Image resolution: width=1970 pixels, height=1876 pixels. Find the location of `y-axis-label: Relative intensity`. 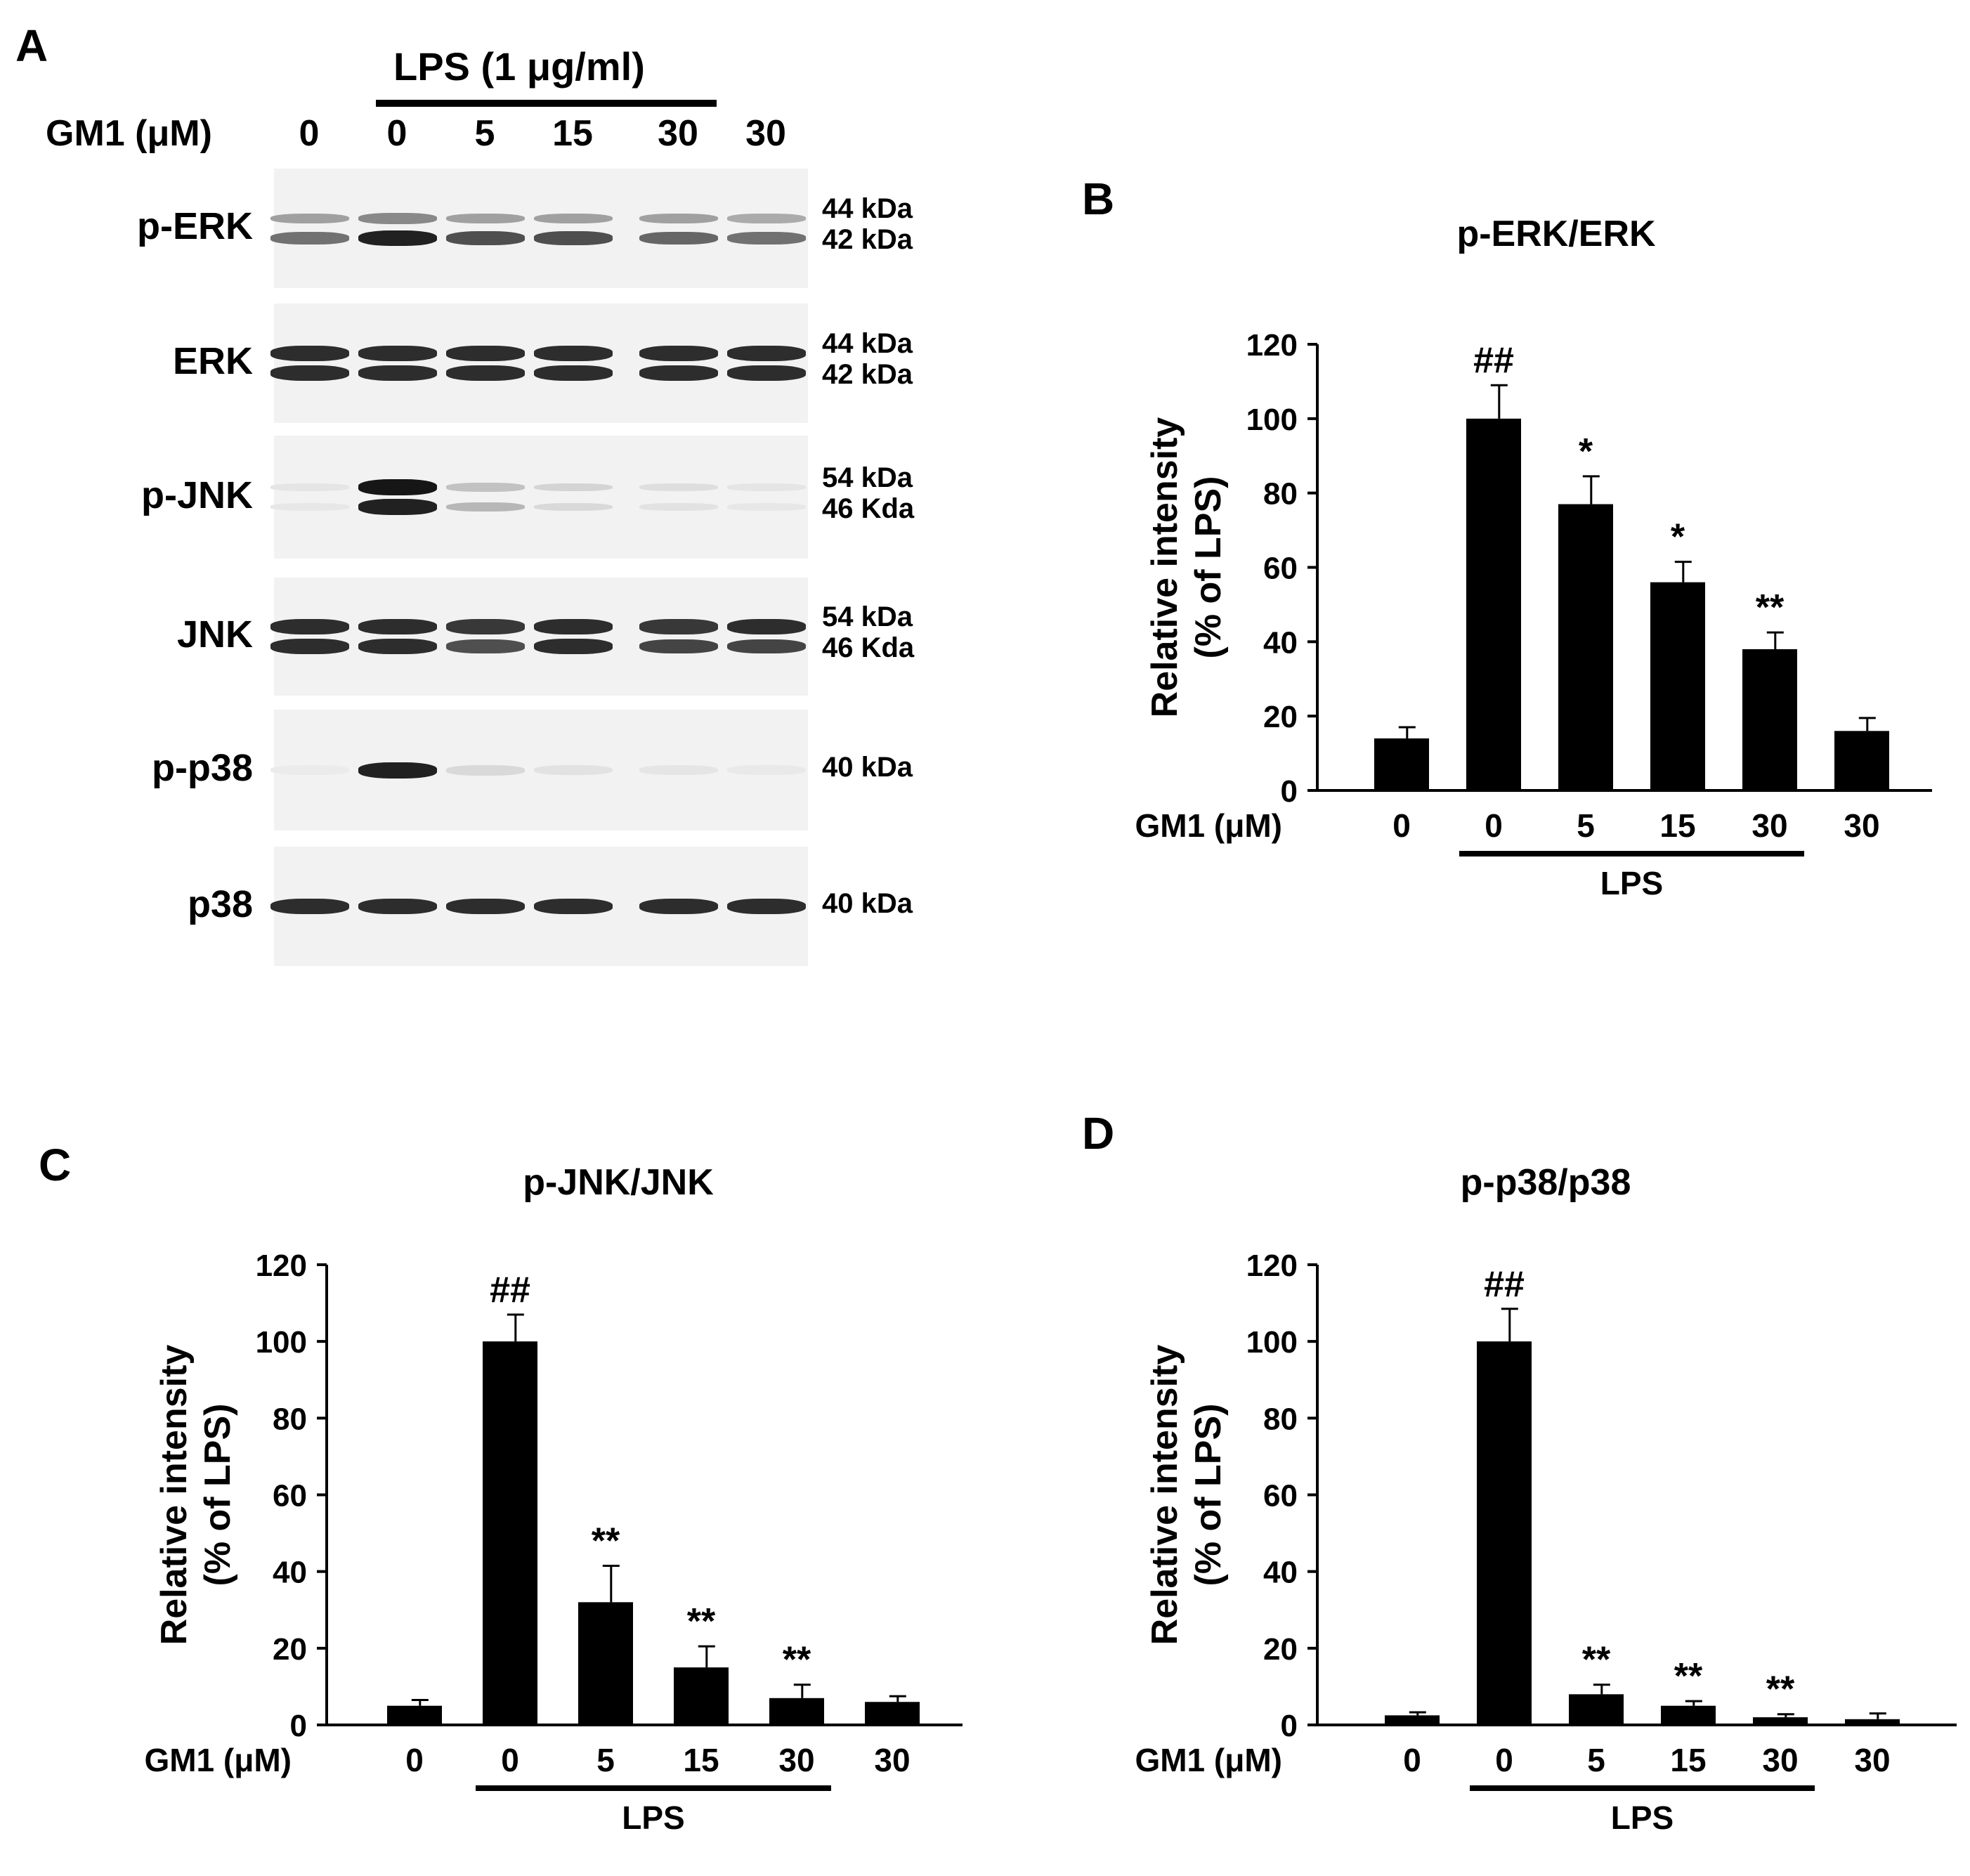

y-axis-label: Relative intensity is located at coordinates (1164, 567).